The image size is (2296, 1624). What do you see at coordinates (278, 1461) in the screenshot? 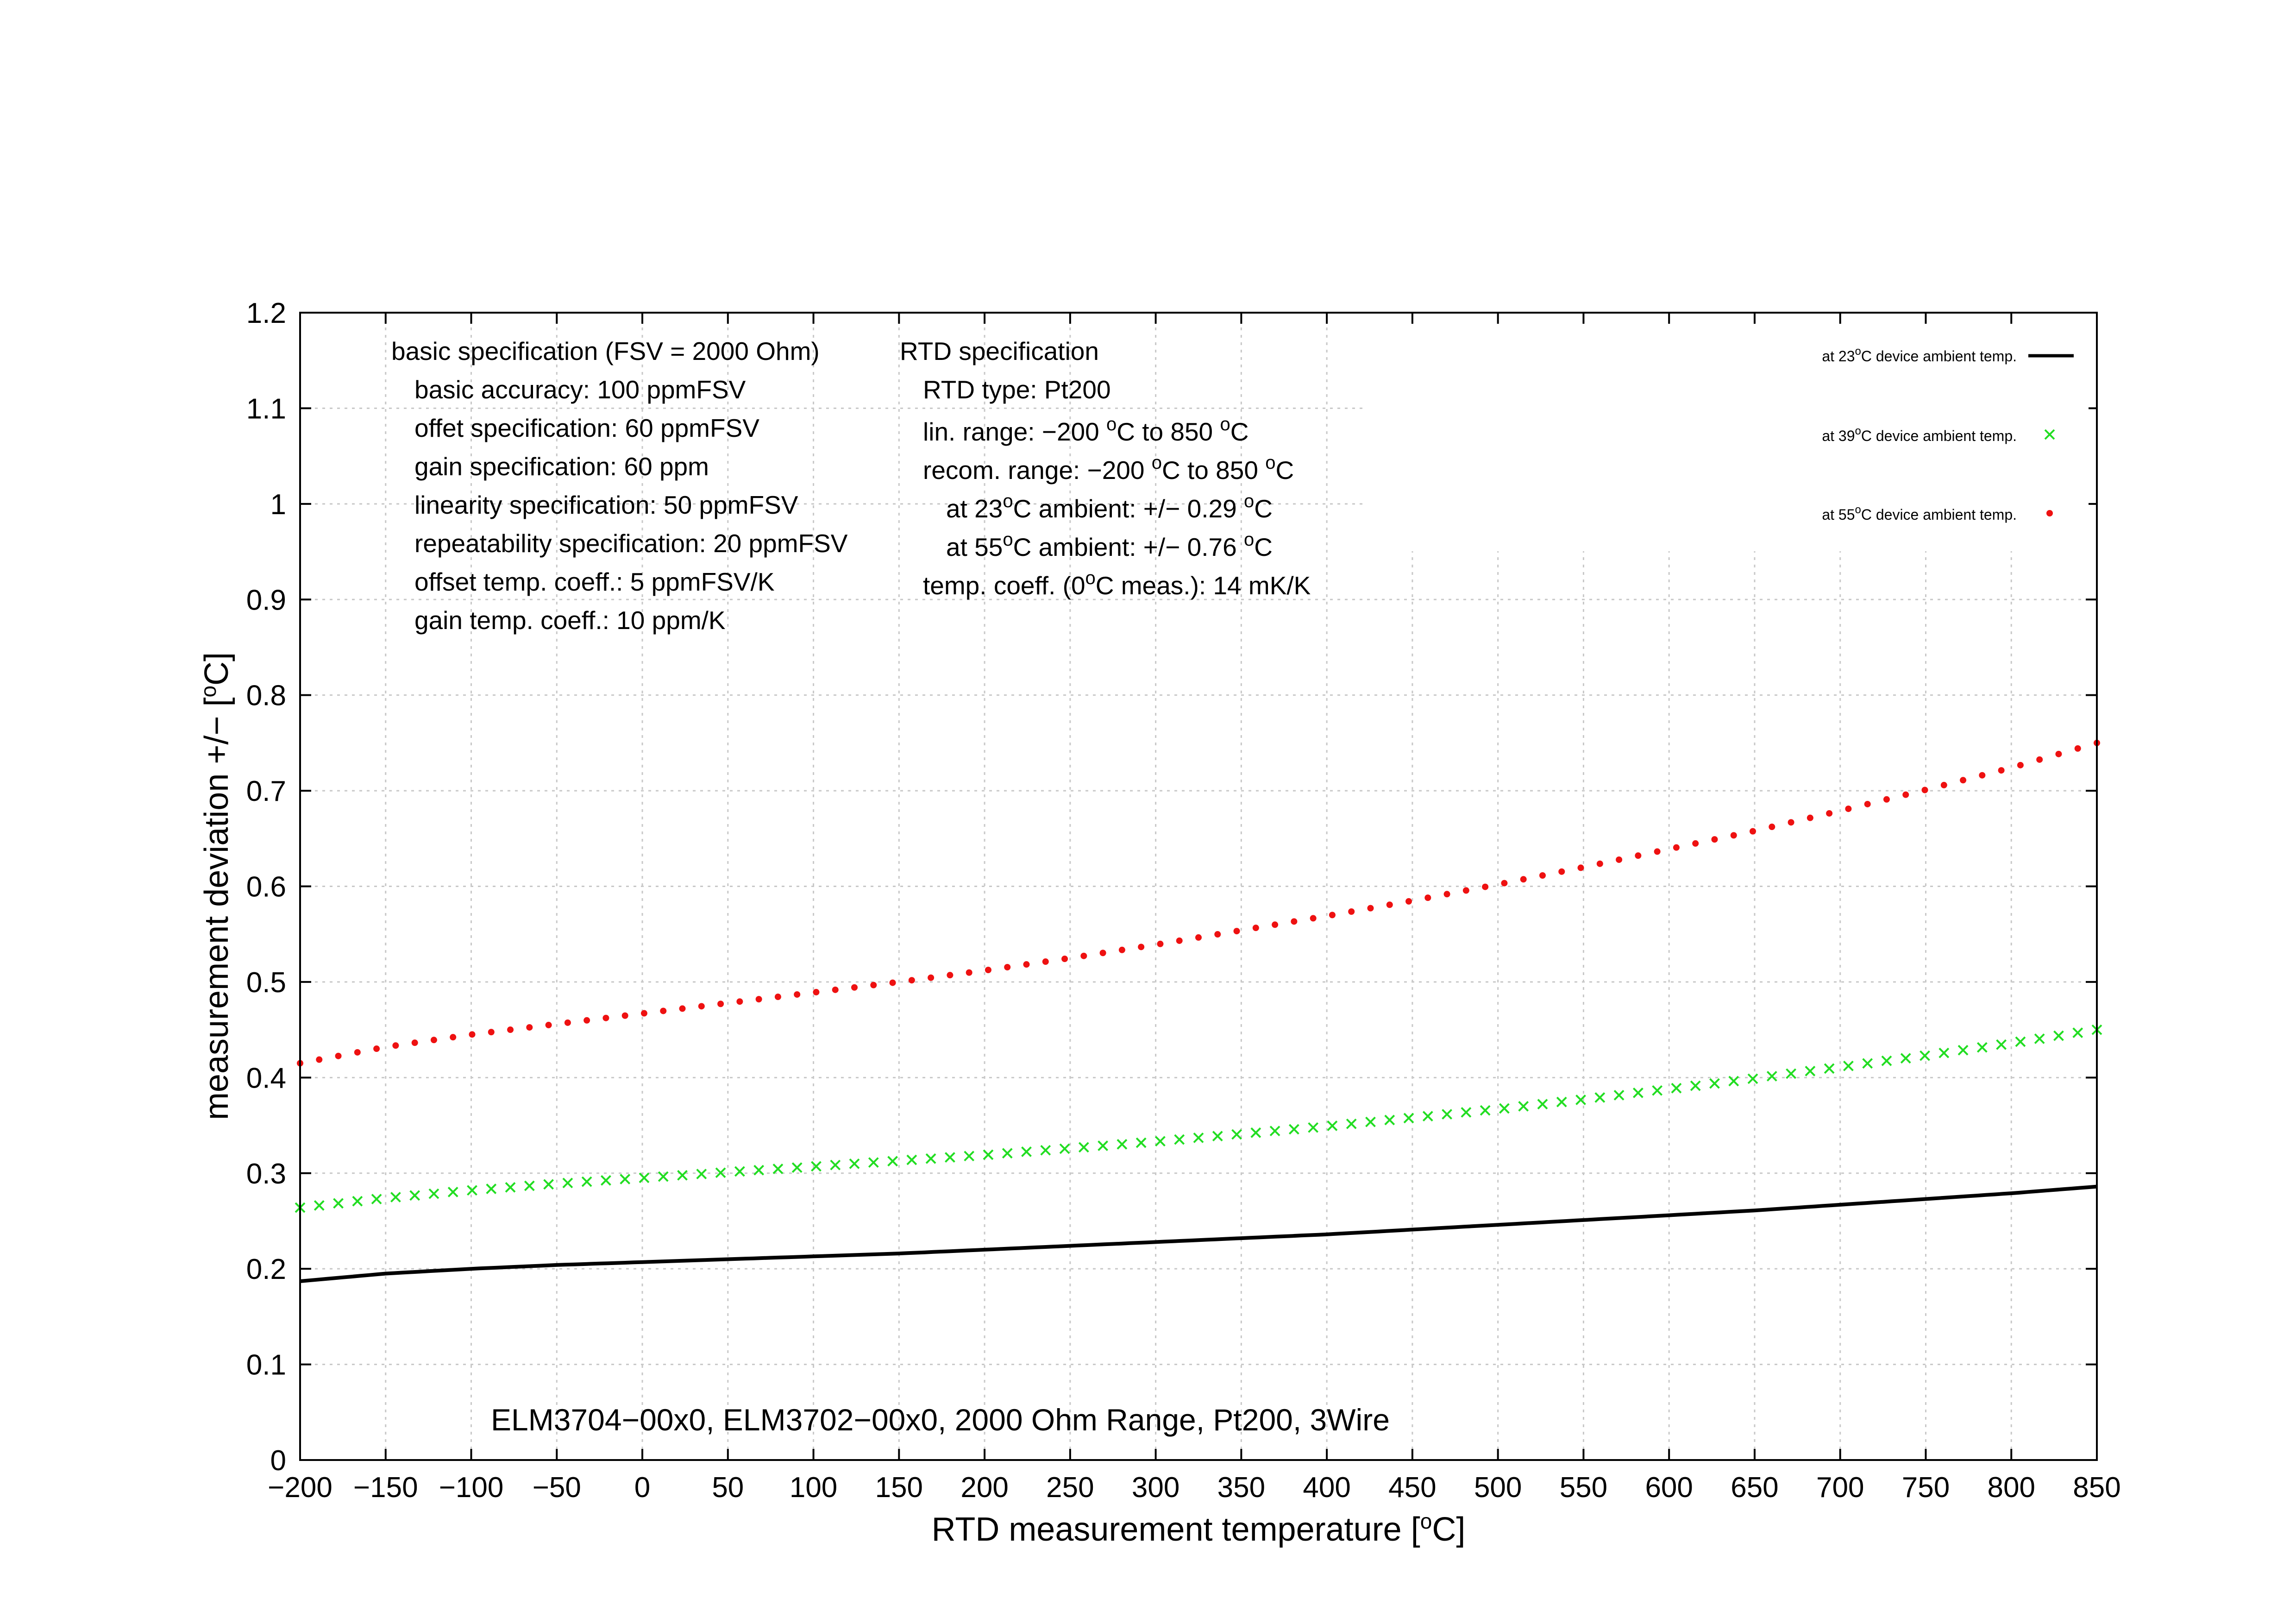
I see `y-tick-label: 0` at bounding box center [278, 1461].